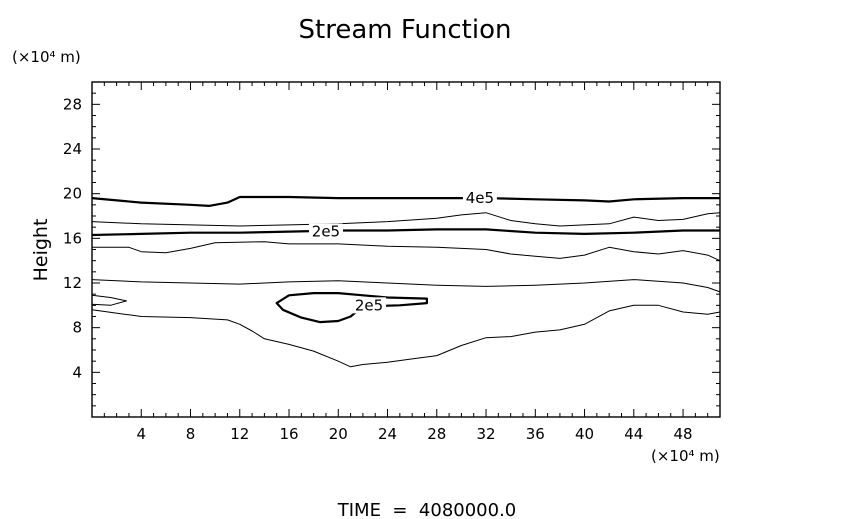 Image resolution: width=854 pixels, height=519 pixels. What do you see at coordinates (535, 434) in the screenshot?
I see `x-tick-label: 36` at bounding box center [535, 434].